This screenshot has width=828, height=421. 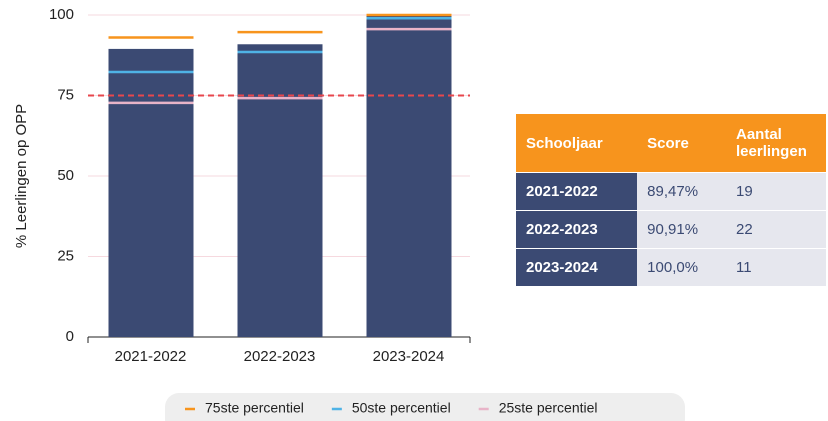 What do you see at coordinates (280, 356) in the screenshot?
I see `x-tick-label: 2022-2023` at bounding box center [280, 356].